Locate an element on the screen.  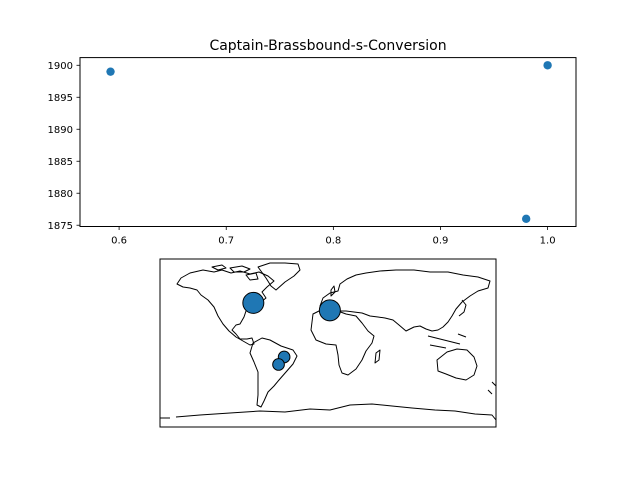
new-zealand-coastline is located at coordinates (491, 388).